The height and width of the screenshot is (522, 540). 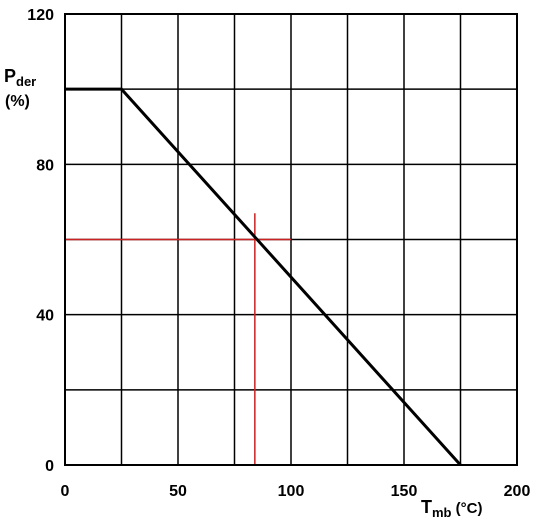 What do you see at coordinates (17, 101) in the screenshot?
I see `y-axis-unit: (%)` at bounding box center [17, 101].